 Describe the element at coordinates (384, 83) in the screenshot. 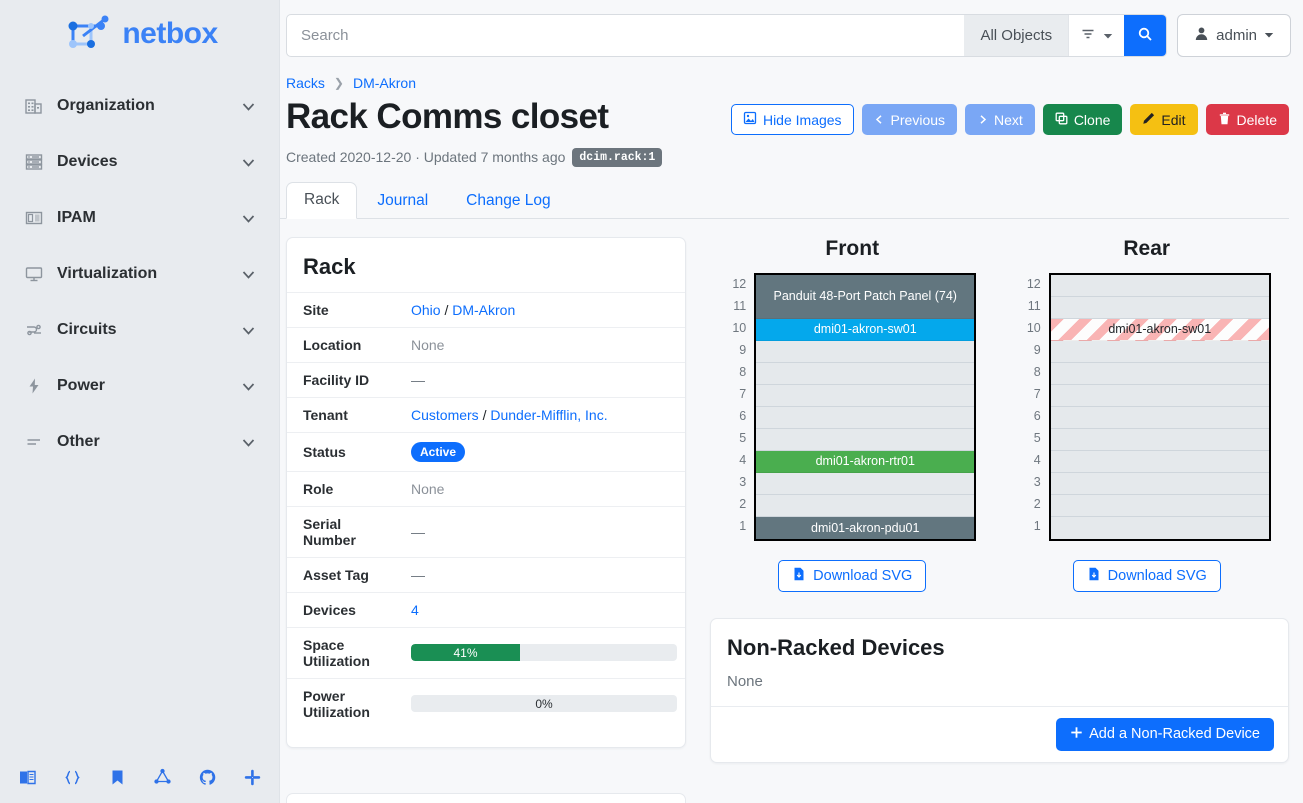

I see `breadcrumb-item-dm-akron: DM-Akron` at that location.